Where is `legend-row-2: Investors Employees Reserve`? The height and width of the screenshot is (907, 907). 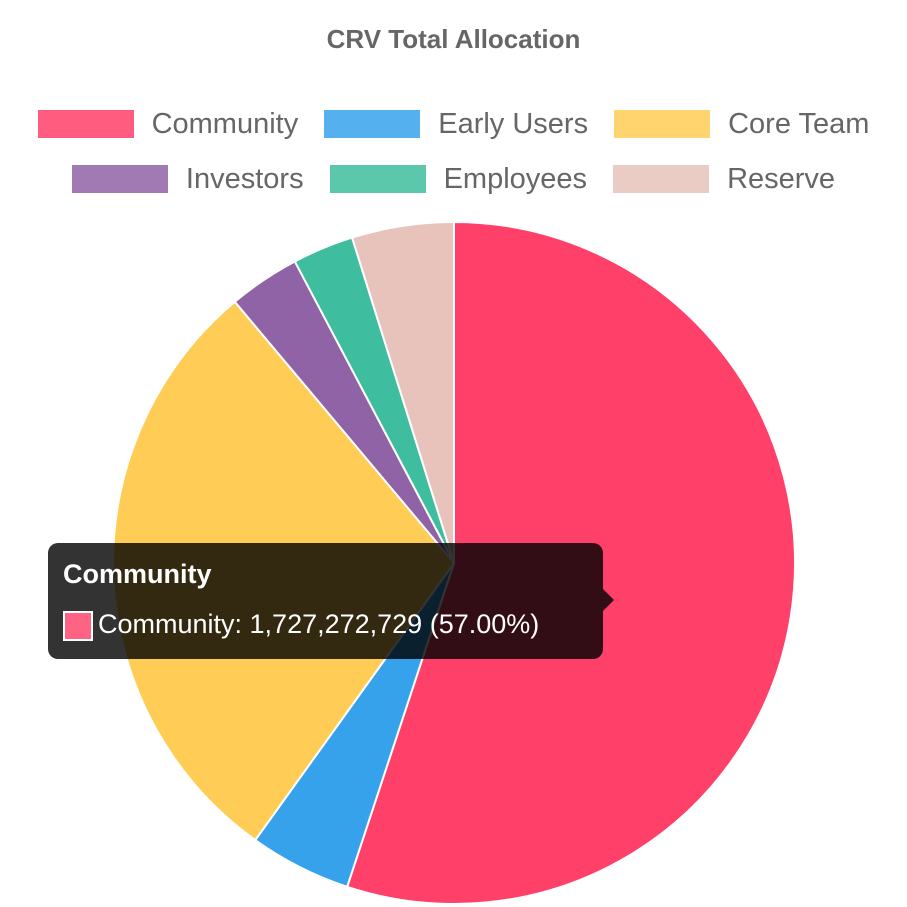
legend-row-2: Investors Employees Reserve is located at coordinates (453, 179).